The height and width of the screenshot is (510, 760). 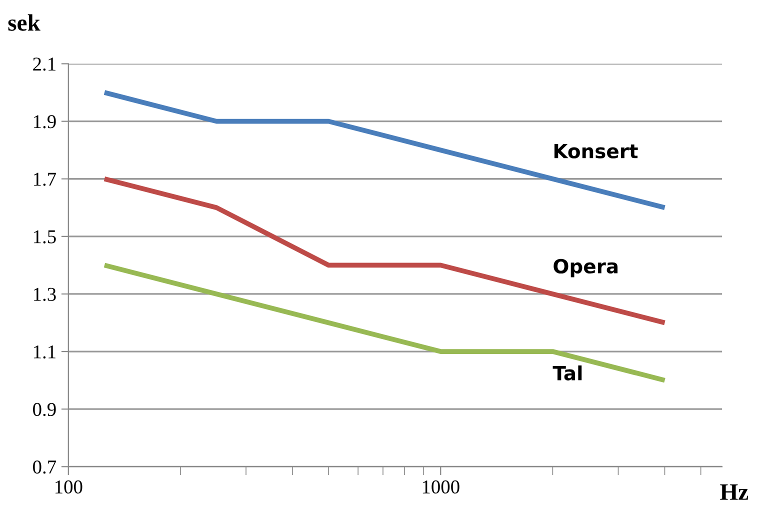 What do you see at coordinates (734, 492) in the screenshot?
I see `x-axis-title: Hz` at bounding box center [734, 492].